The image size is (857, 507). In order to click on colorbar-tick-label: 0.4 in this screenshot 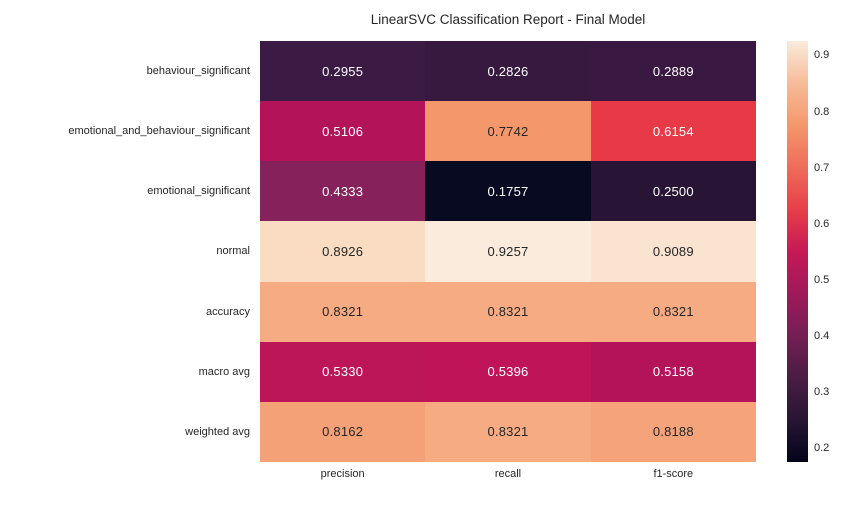, I will do `click(822, 336)`.